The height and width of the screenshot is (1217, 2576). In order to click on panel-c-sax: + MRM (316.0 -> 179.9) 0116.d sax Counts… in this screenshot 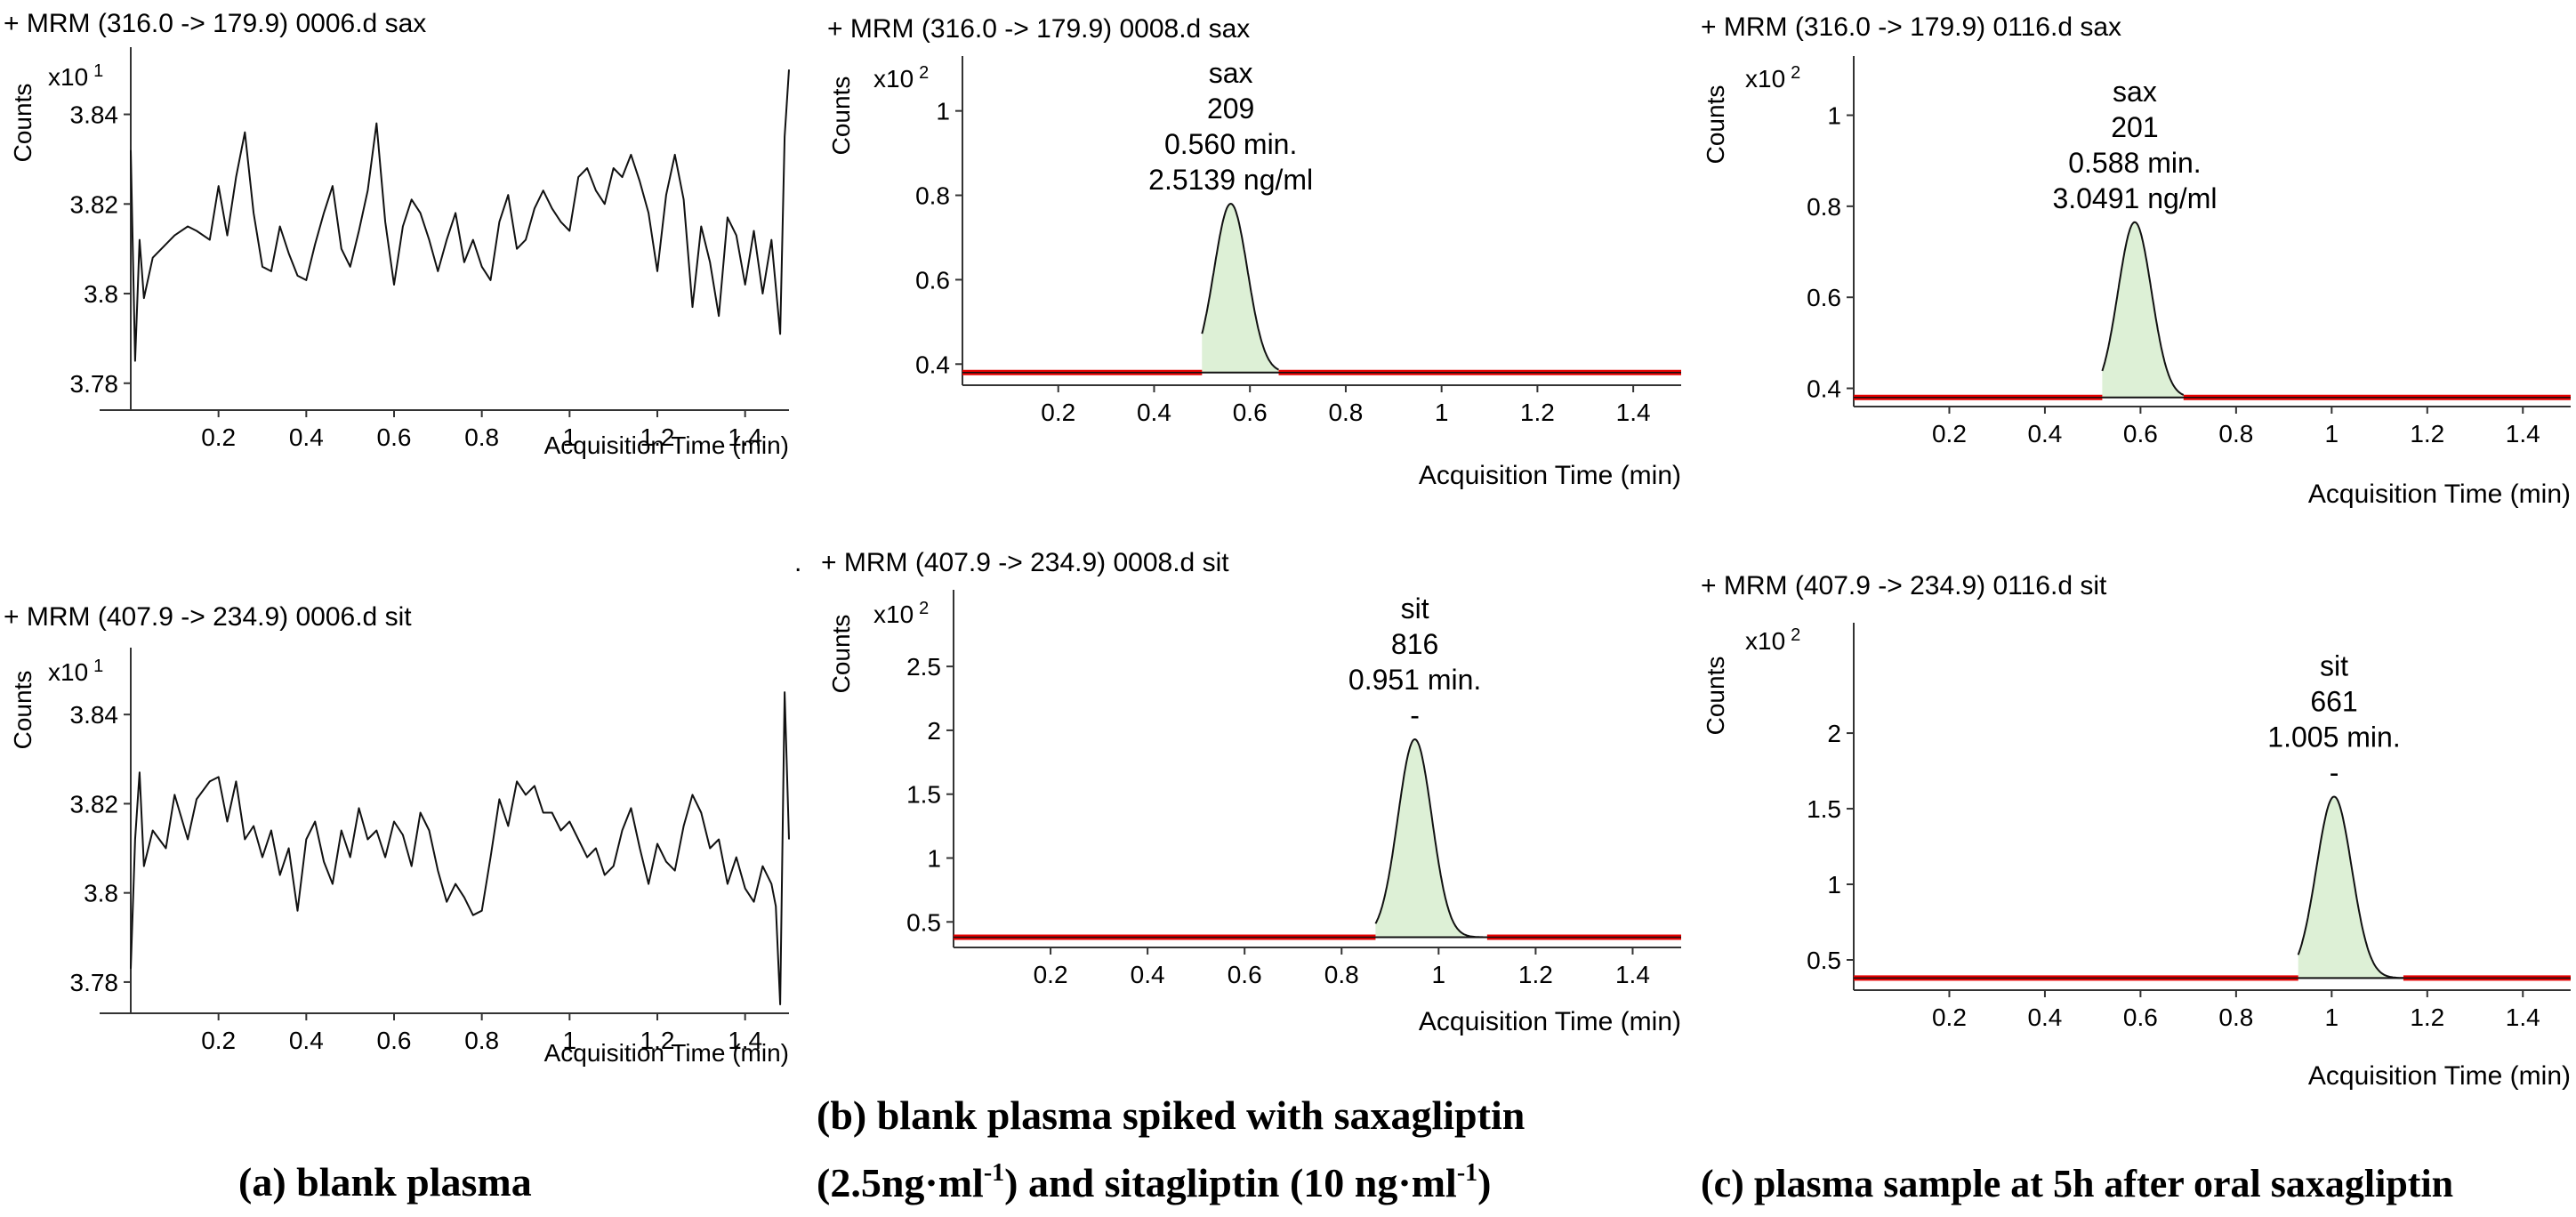, I will do `click(2136, 260)`.